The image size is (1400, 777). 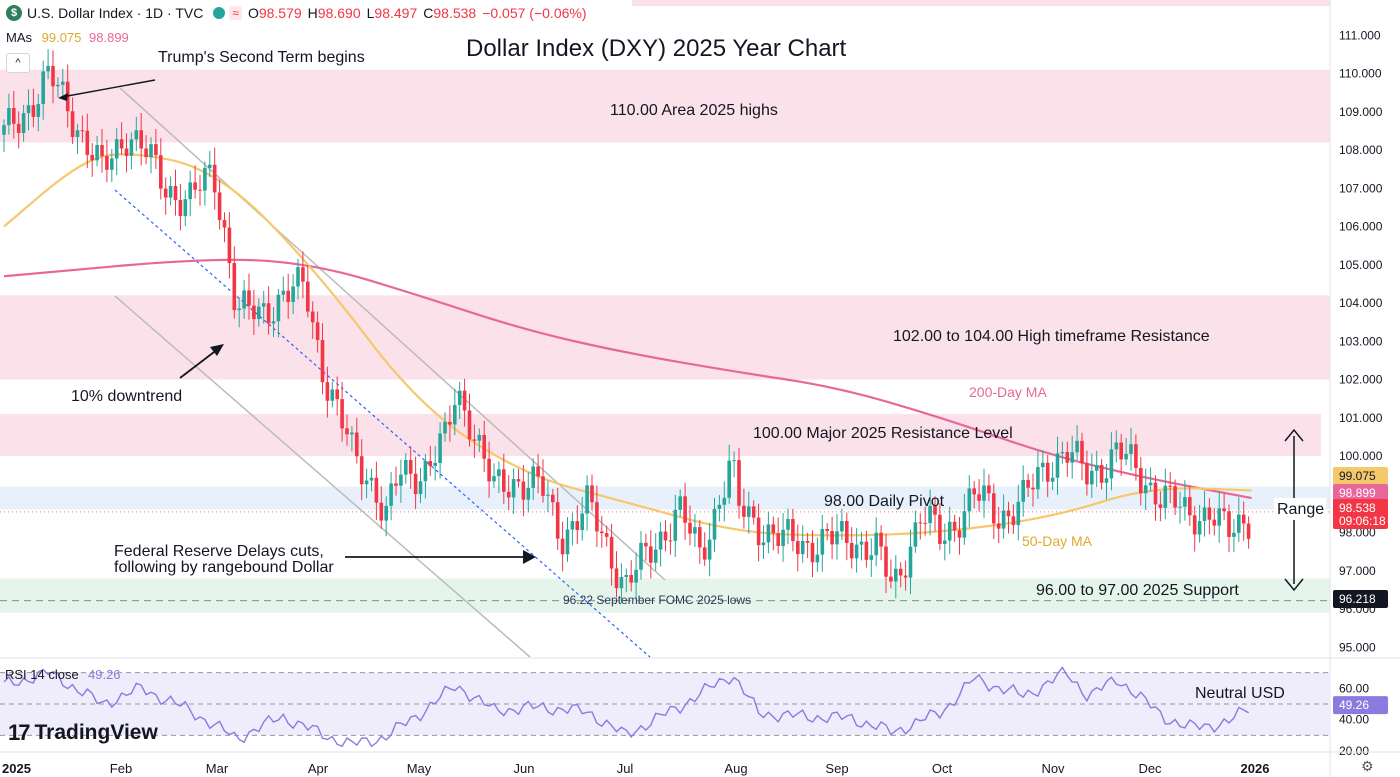 I want to click on zone-label-3: 98.00 Daily Pivot, so click(x=884, y=501).